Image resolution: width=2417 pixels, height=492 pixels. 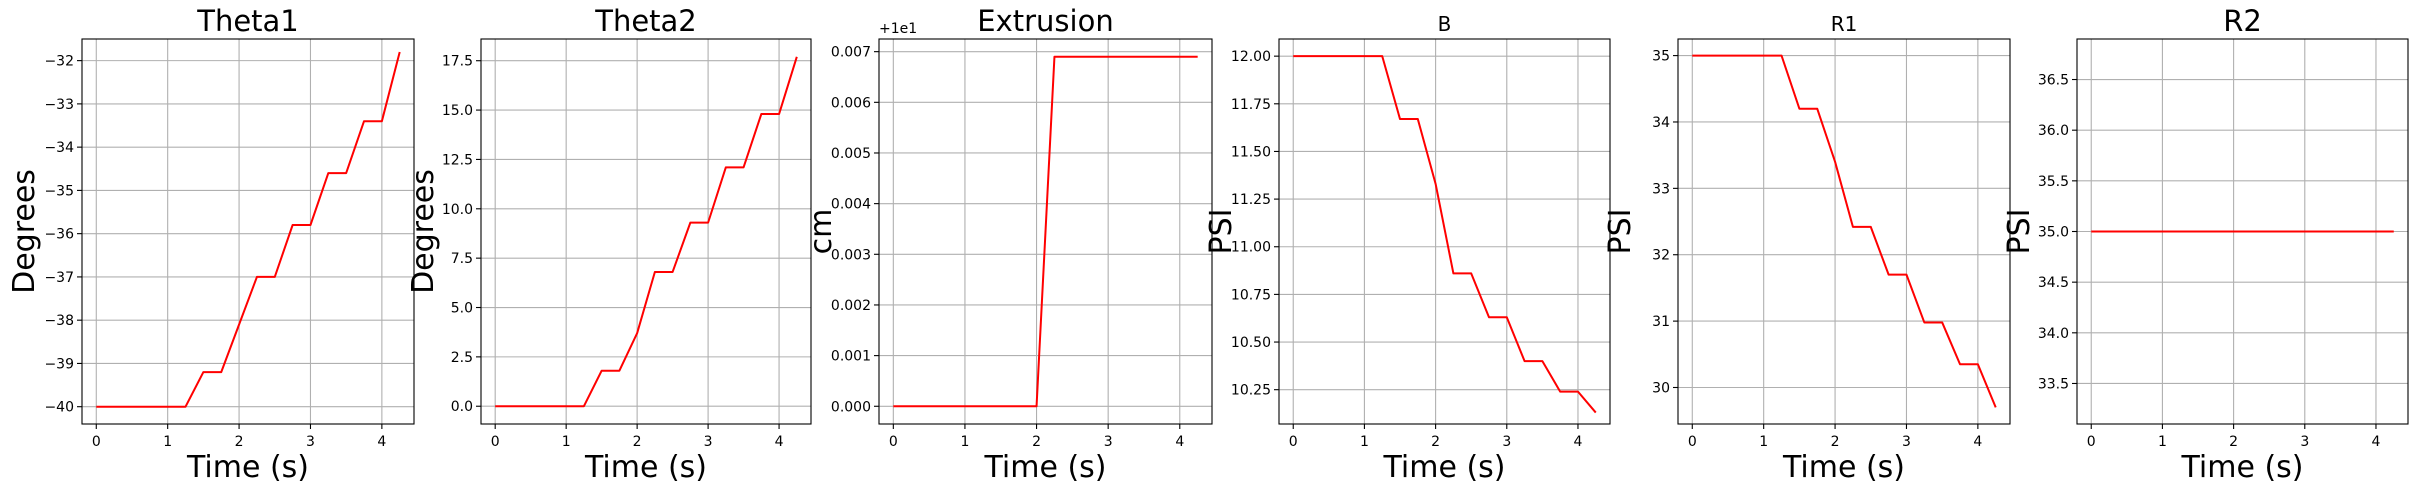 I want to click on y-tick-label: −39, so click(x=59, y=364).